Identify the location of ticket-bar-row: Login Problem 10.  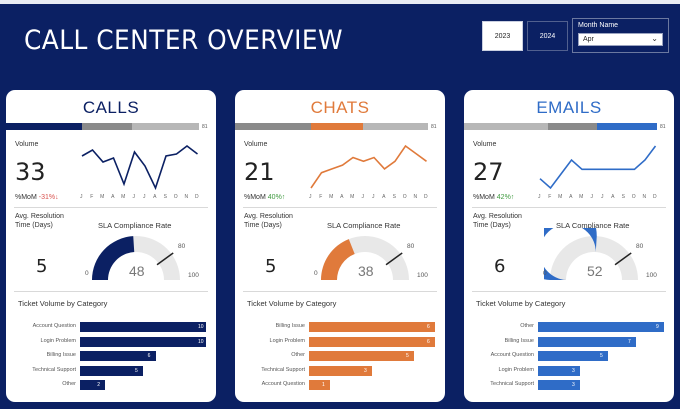
(111, 341).